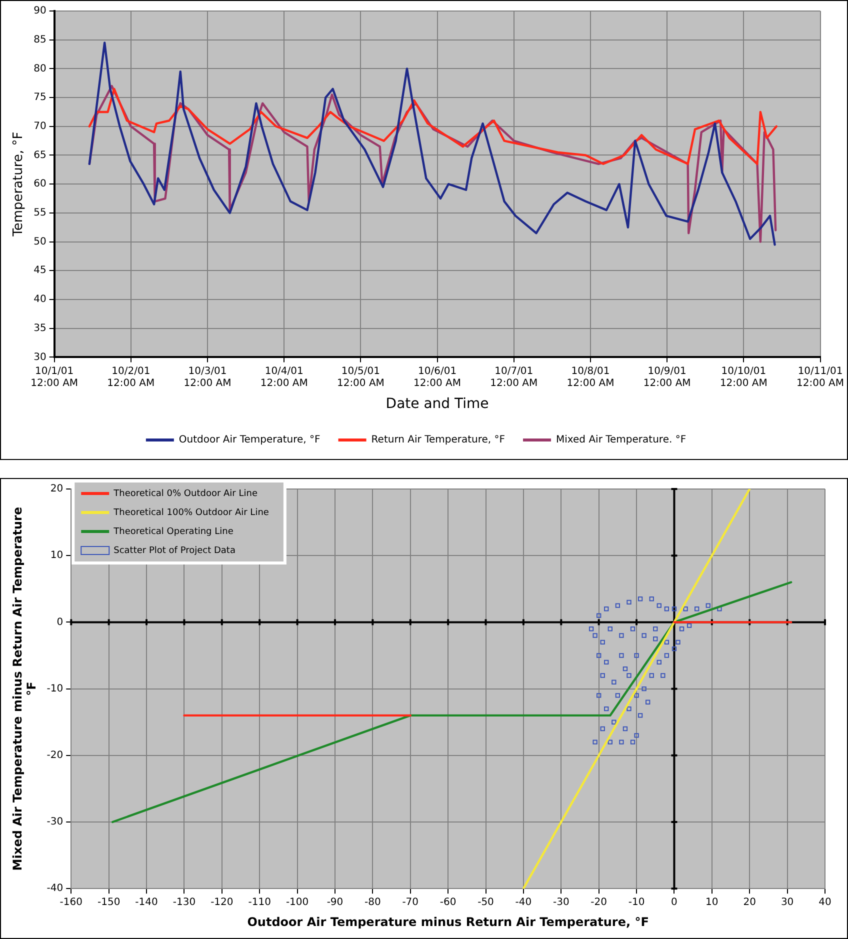 This screenshot has width=848, height=939. Describe the element at coordinates (71, 902) in the screenshot. I see `x-tick-label: -160` at that location.